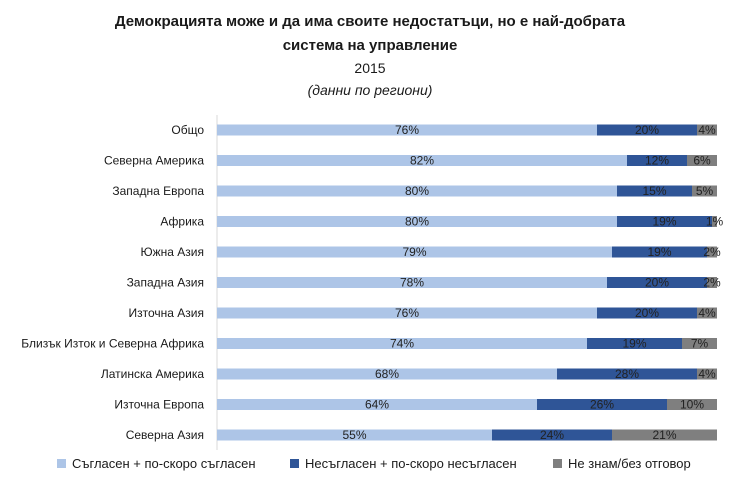 The height and width of the screenshot is (486, 740). I want to click on data-label-agree: 55%, so click(354, 435).